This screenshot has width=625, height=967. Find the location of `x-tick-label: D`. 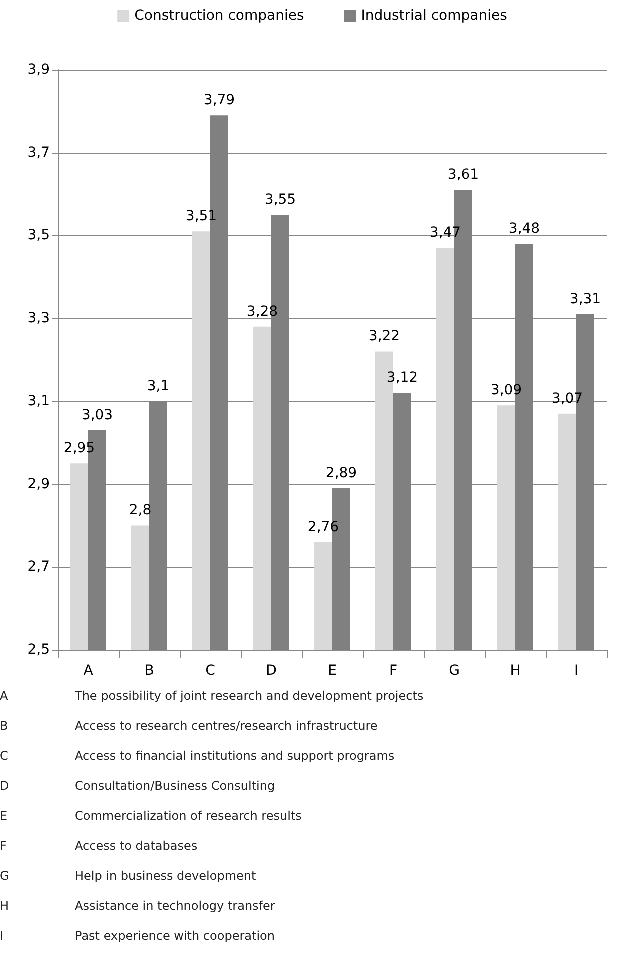

x-tick-label: D is located at coordinates (271, 671).